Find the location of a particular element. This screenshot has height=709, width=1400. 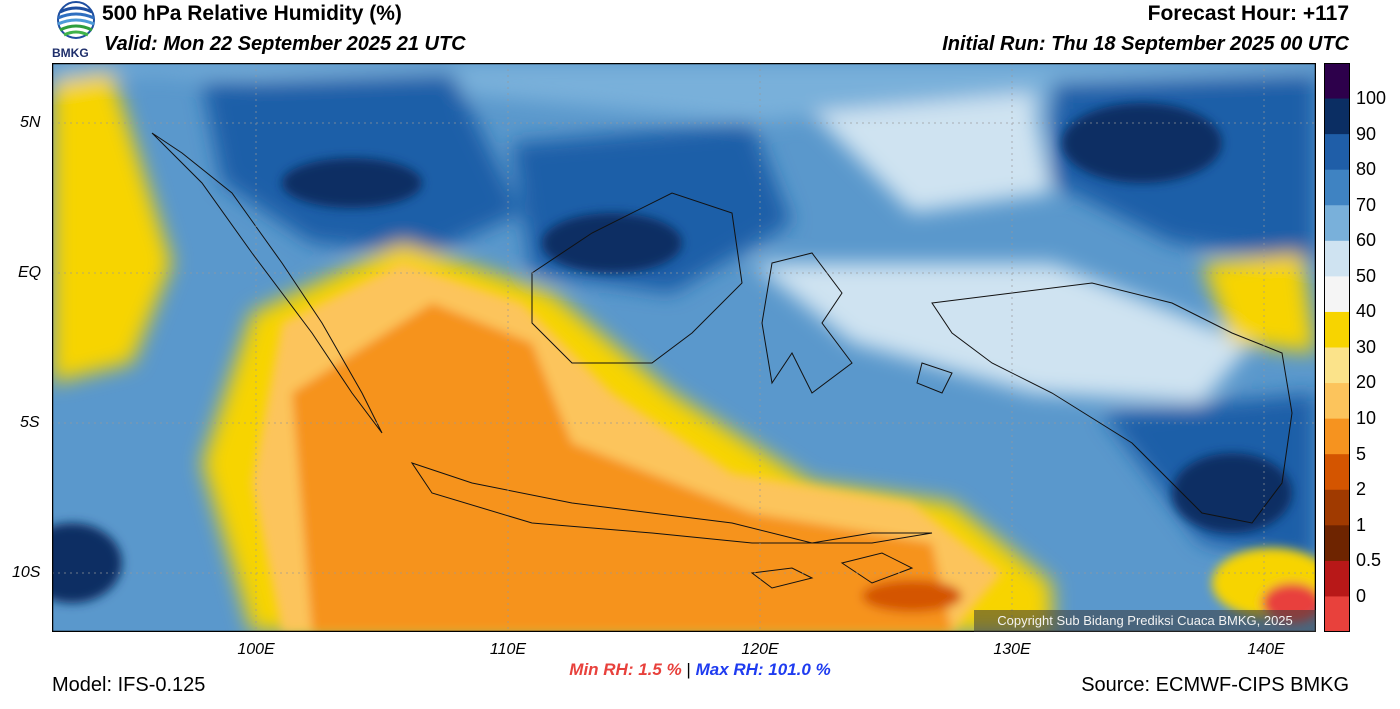

colorbar-label: 2 is located at coordinates (1361, 489).